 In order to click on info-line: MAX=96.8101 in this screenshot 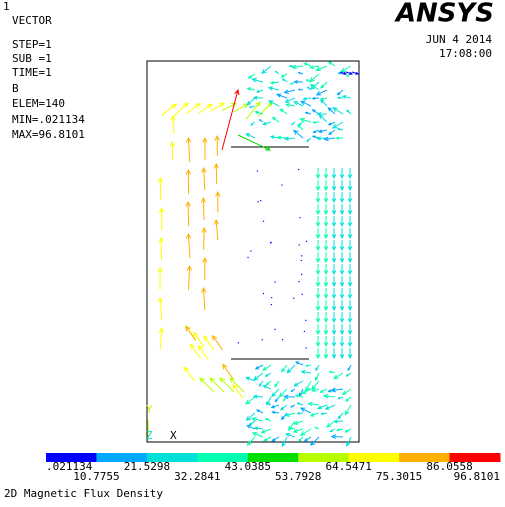, I will do `click(48, 134)`.